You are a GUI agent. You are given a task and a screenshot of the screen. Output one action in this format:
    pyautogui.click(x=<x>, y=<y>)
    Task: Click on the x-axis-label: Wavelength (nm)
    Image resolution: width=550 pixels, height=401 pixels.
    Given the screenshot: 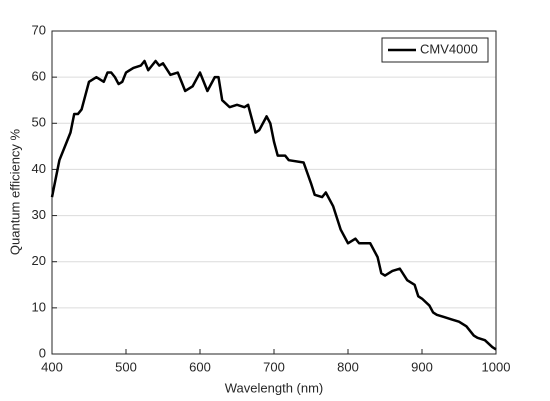 What is the action you would take?
    pyautogui.click(x=274, y=387)
    